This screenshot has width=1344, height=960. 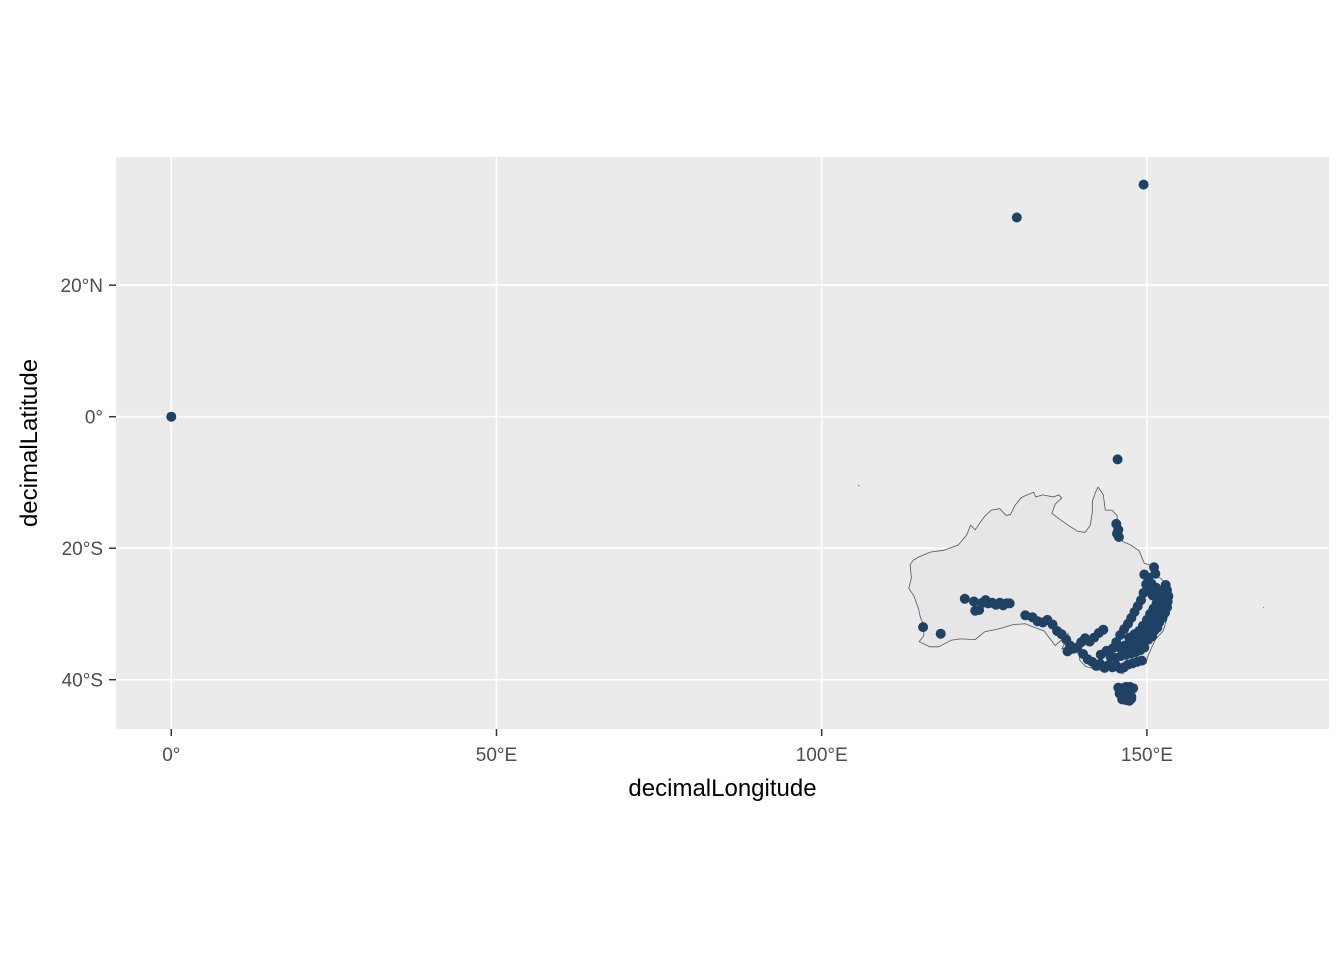 I want to click on x-axis: 0° 50°E 100°E 150°E, so click(x=667, y=747).